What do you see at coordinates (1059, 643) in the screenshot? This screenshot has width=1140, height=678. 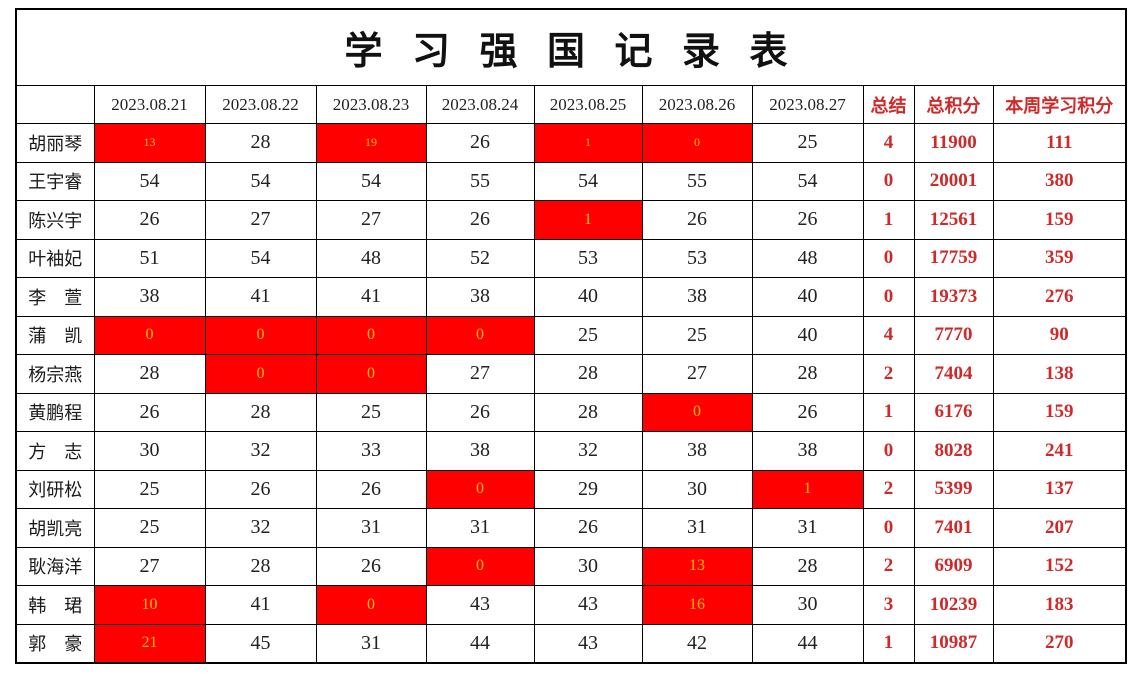 I see `week-points-cell: 270` at bounding box center [1059, 643].